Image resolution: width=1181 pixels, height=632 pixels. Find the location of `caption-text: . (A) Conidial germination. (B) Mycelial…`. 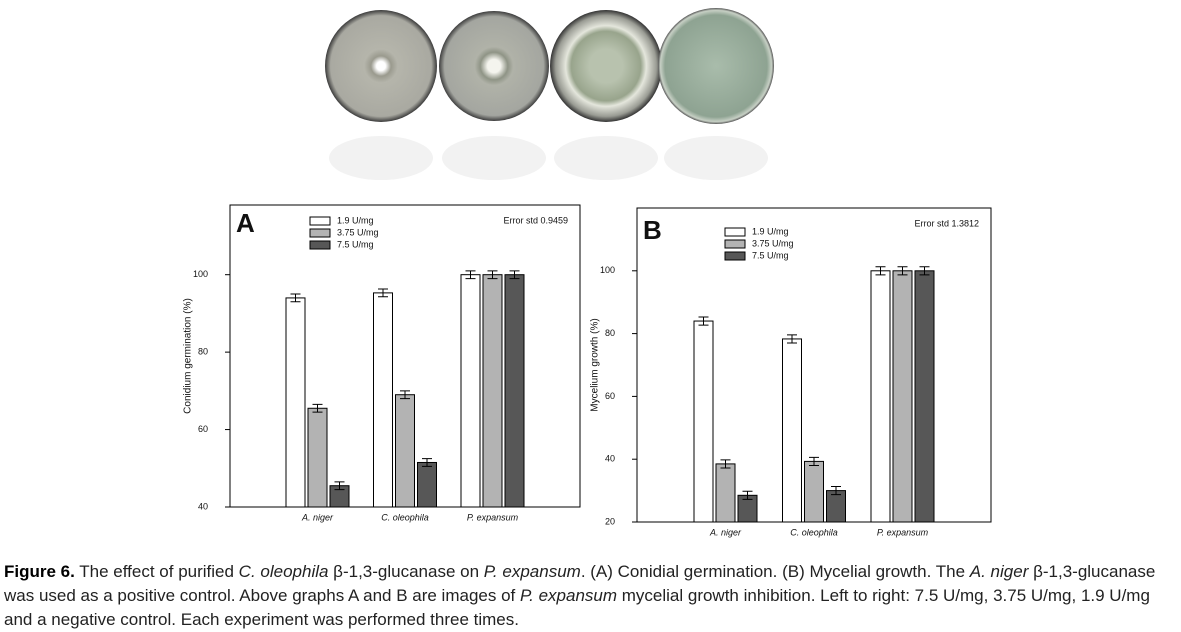

caption-text: . (A) Conidial germination. (B) Mycelial… is located at coordinates (775, 571).